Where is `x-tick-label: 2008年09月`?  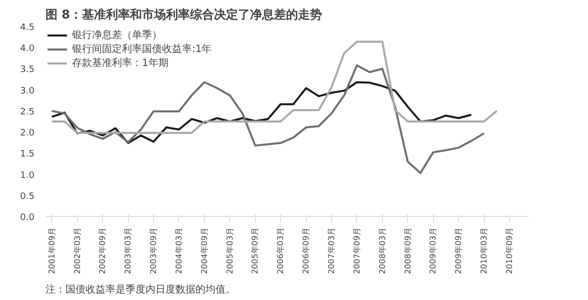
x-tick-label: 2008年09月 is located at coordinates (407, 250).